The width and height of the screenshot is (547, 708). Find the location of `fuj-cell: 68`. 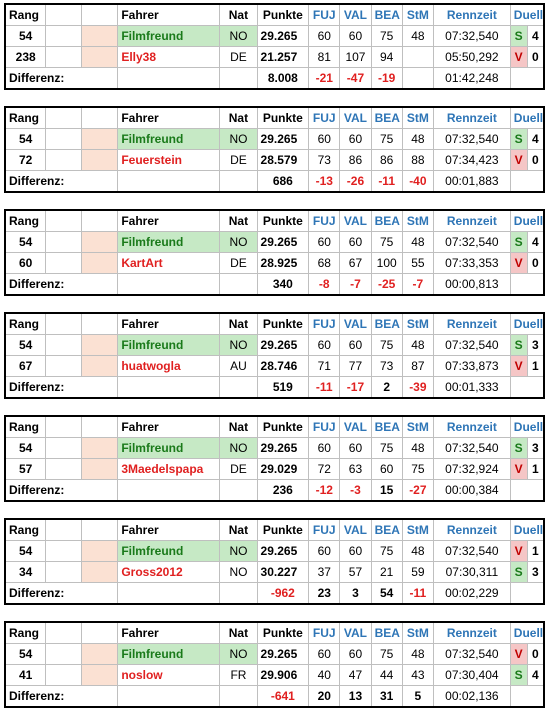

fuj-cell: 68 is located at coordinates (324, 263).